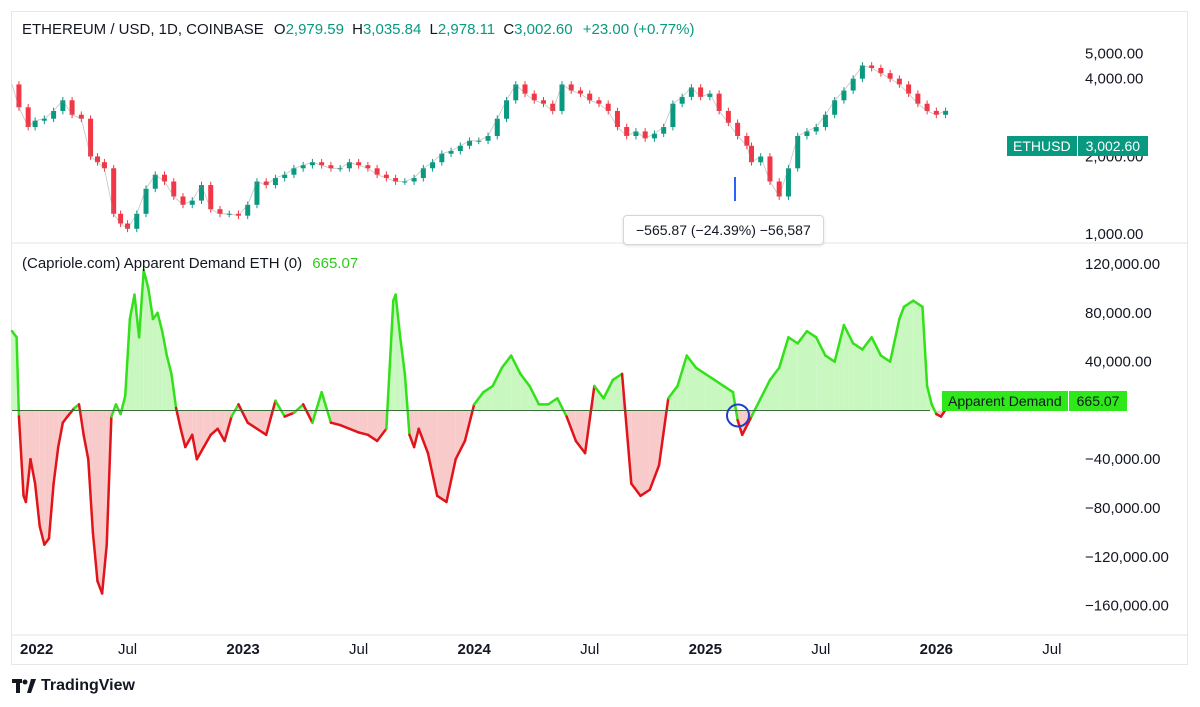 Image resolution: width=1200 pixels, height=707 pixels. What do you see at coordinates (279, 29) in the screenshot?
I see `open-label: O` at bounding box center [279, 29].